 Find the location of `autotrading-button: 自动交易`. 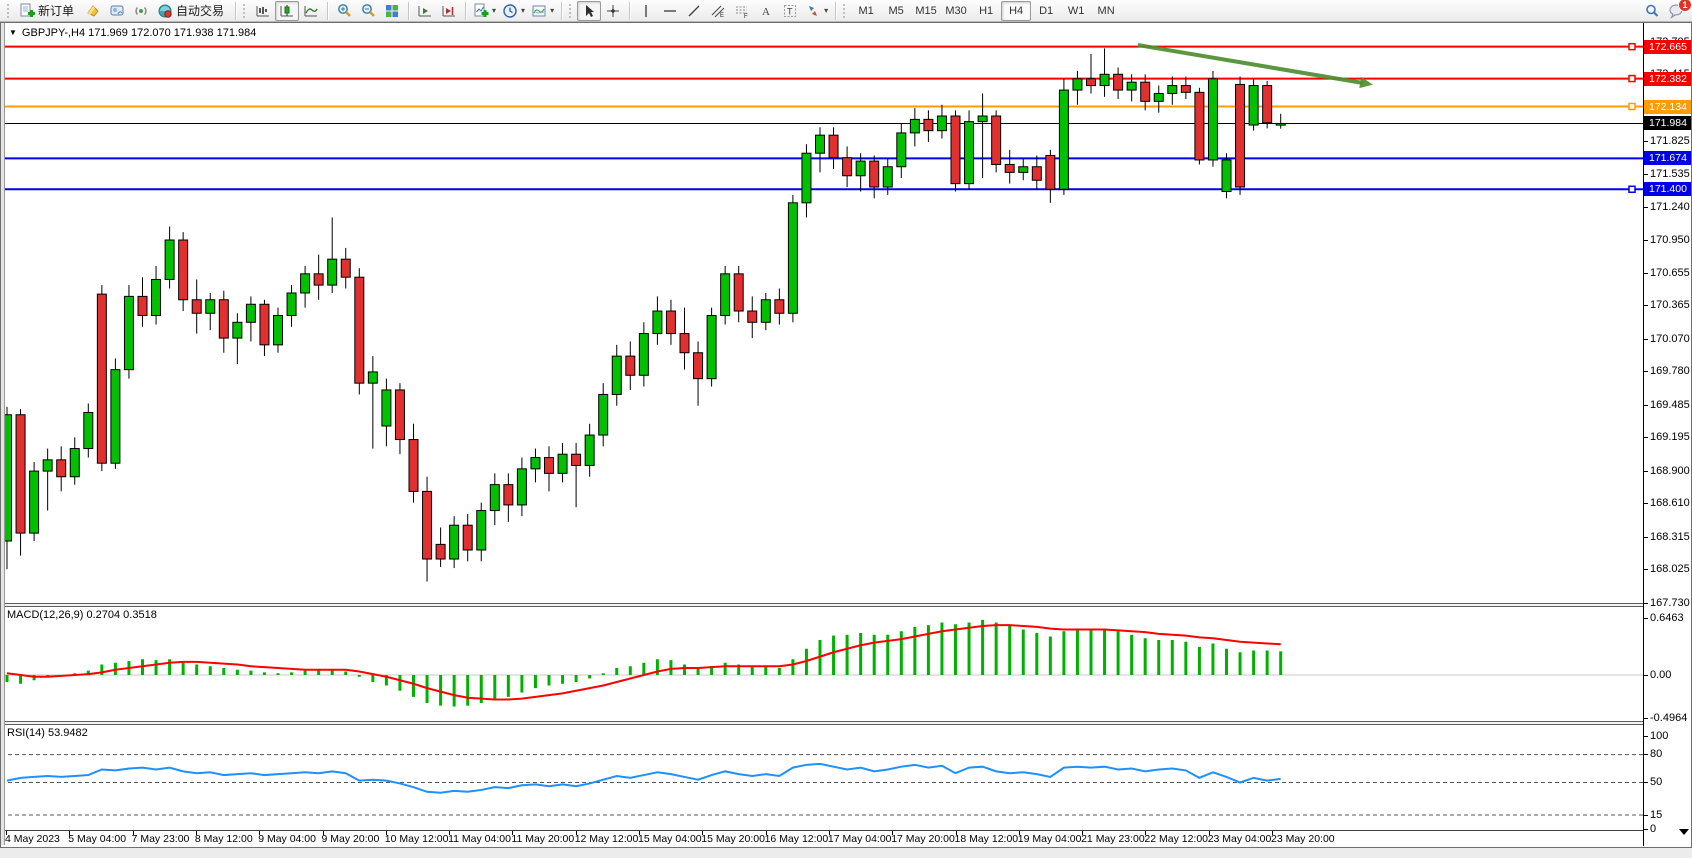

autotrading-button: 自动交易 is located at coordinates (192, 11).